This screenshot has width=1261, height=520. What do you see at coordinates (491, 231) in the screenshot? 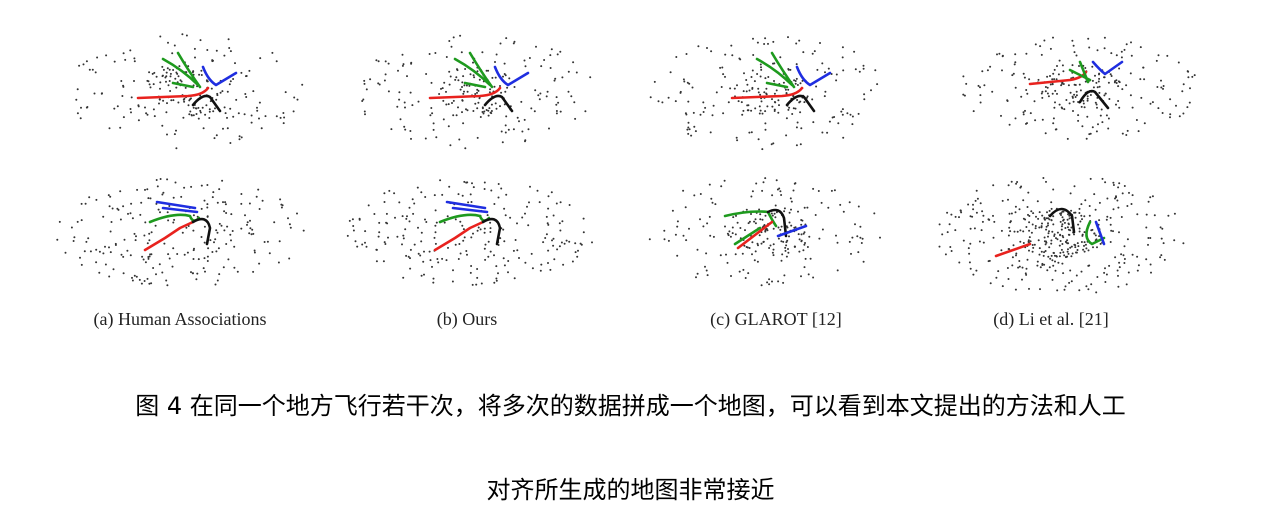
I see `trajectory-black-b-bottom` at bounding box center [491, 231].